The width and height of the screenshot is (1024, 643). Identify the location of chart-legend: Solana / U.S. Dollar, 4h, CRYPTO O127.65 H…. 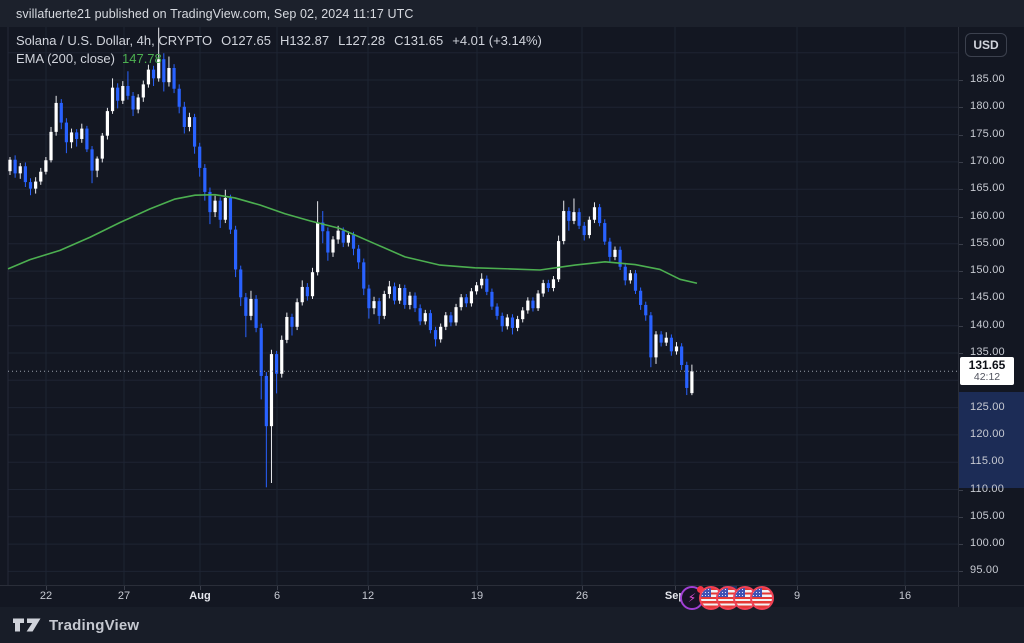
(283, 49).